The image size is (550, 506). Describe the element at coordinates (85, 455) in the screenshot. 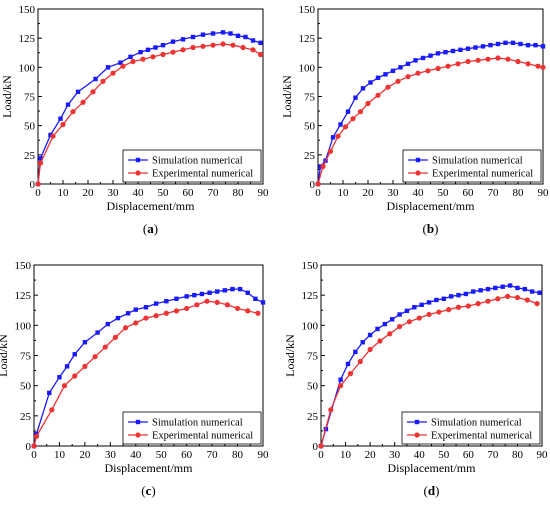

I see `x-tick-label: 20` at that location.